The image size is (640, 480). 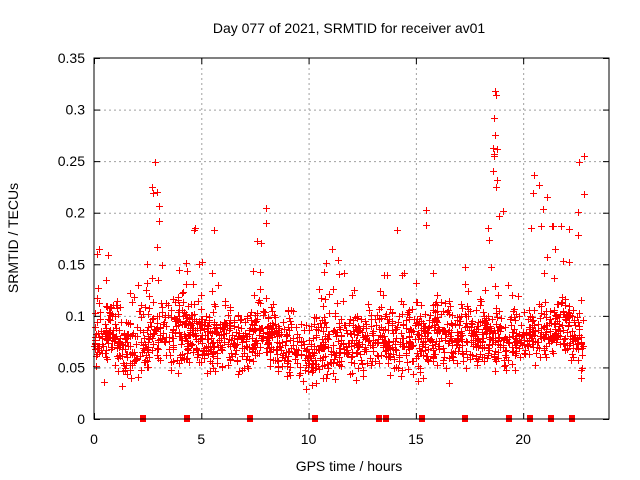 I want to click on y-tick-label: 0.15, so click(x=71, y=264).